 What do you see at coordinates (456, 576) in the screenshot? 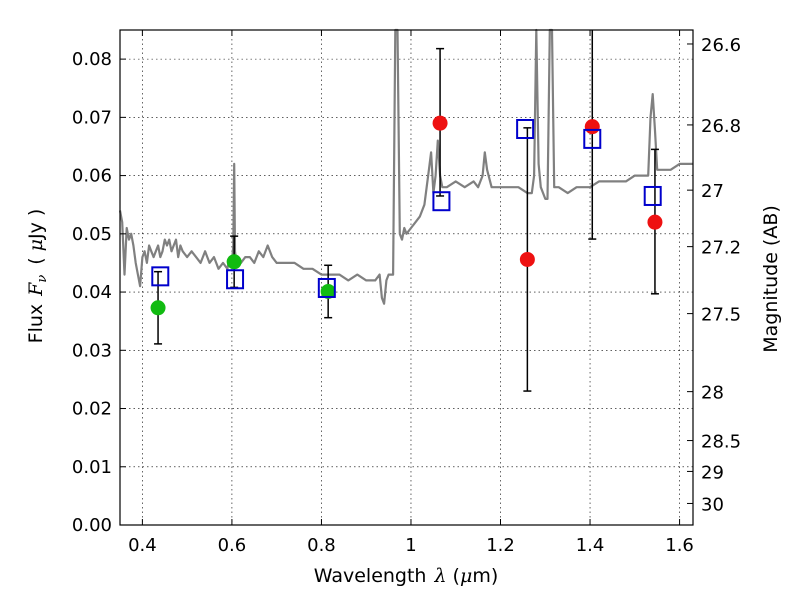
I see `x-axis-title-unit-open: (` at bounding box center [456, 576].